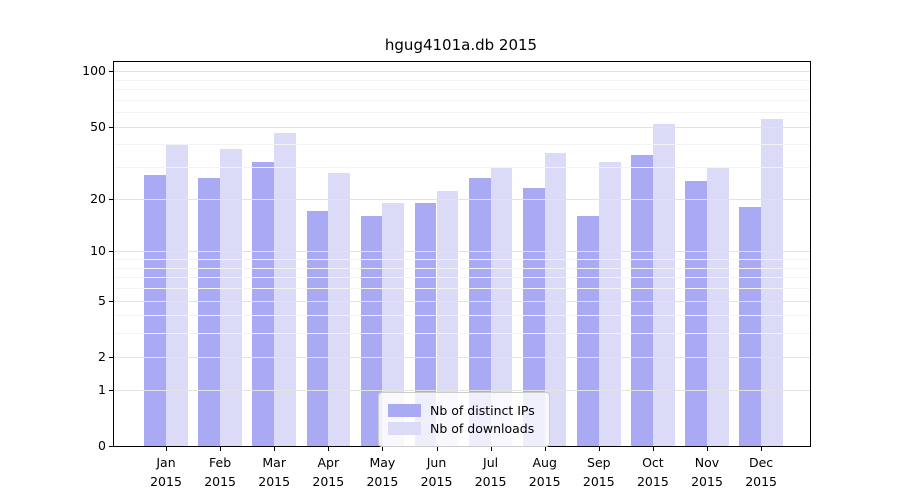 The height and width of the screenshot is (500, 900). I want to click on bar-downloads-mar, so click(285, 289).